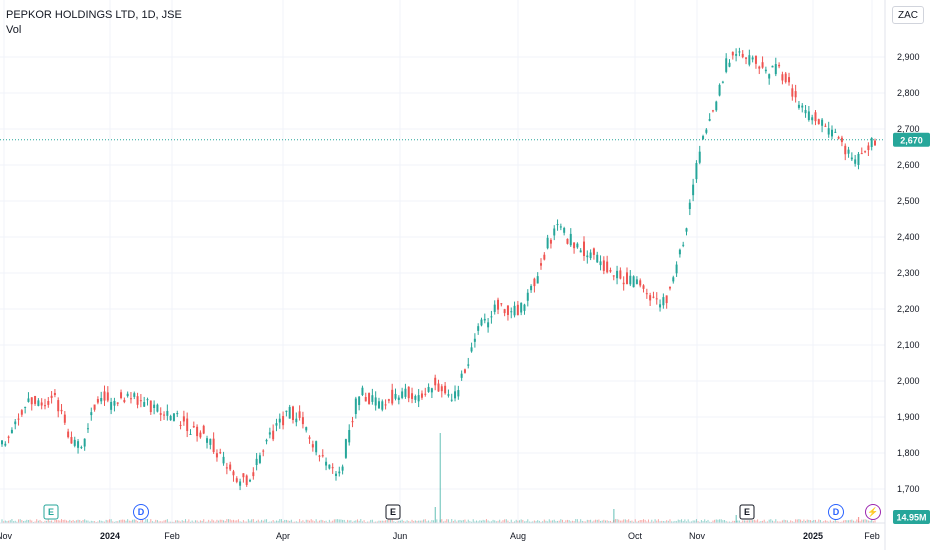  What do you see at coordinates (911, 139) in the screenshot?
I see `last-price-badge: 2,670` at bounding box center [911, 139].